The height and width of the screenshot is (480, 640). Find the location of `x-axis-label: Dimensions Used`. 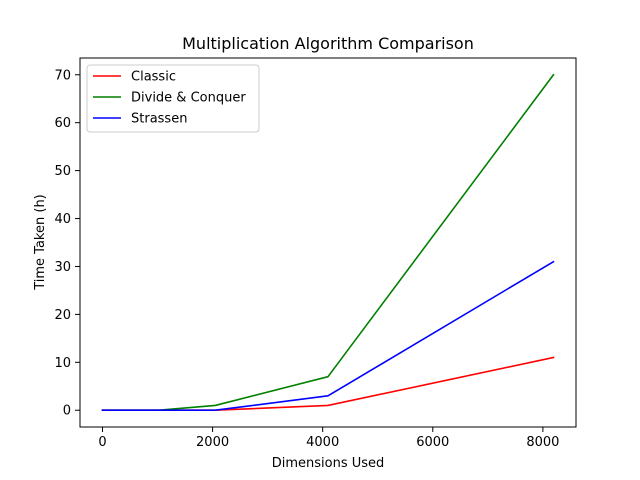

x-axis-label: Dimensions Used is located at coordinates (328, 463).